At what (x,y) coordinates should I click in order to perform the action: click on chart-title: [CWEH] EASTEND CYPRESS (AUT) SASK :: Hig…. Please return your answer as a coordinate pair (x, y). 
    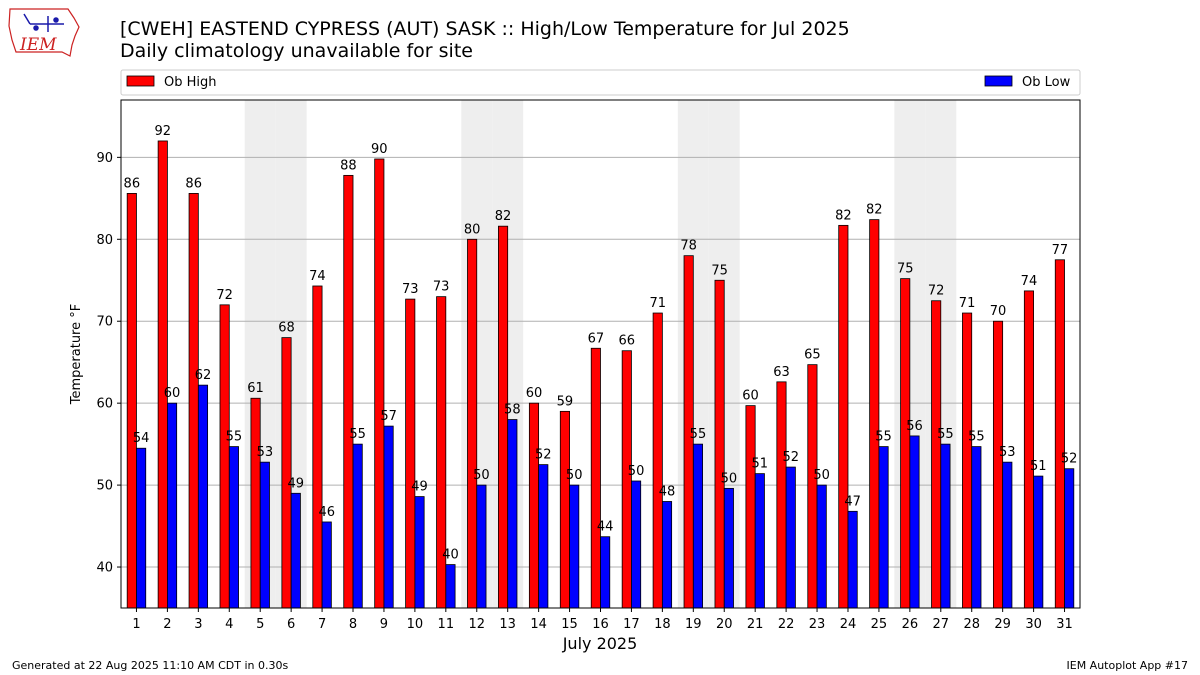
    Looking at the image, I should click on (485, 29).